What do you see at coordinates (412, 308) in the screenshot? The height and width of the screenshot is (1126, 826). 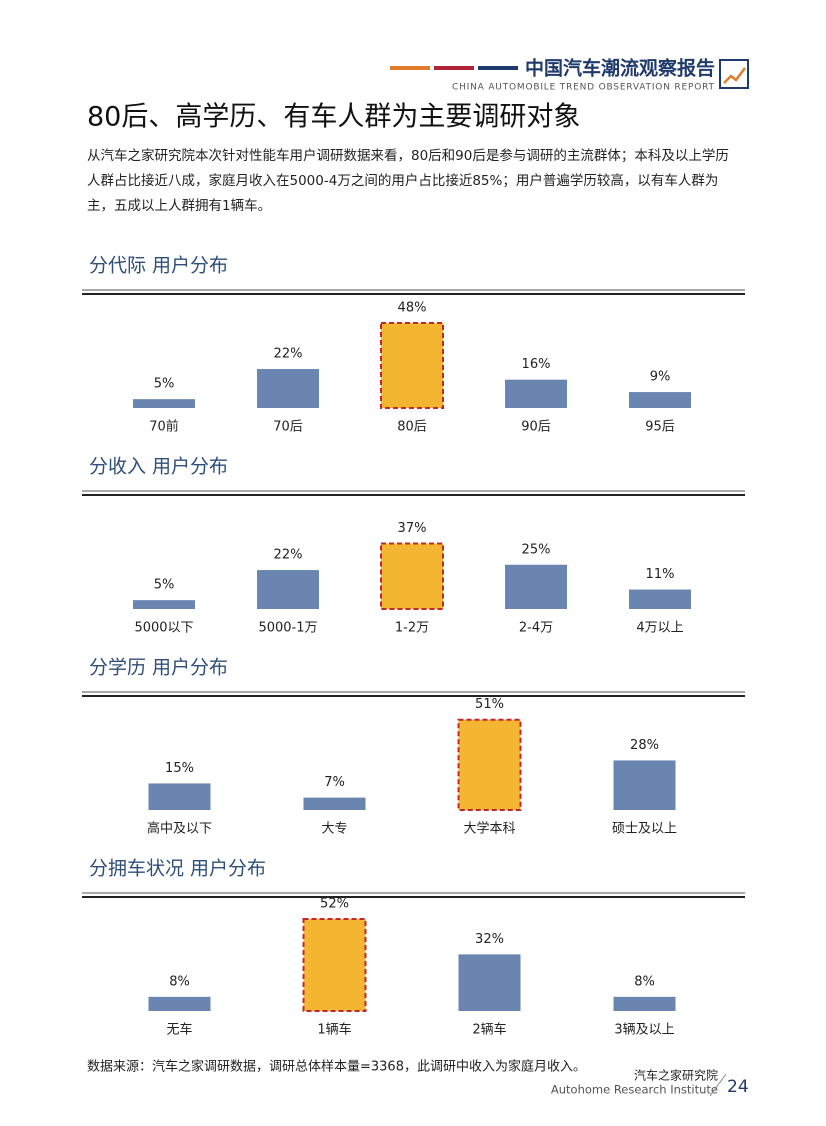 I see `value-label: 48%` at bounding box center [412, 308].